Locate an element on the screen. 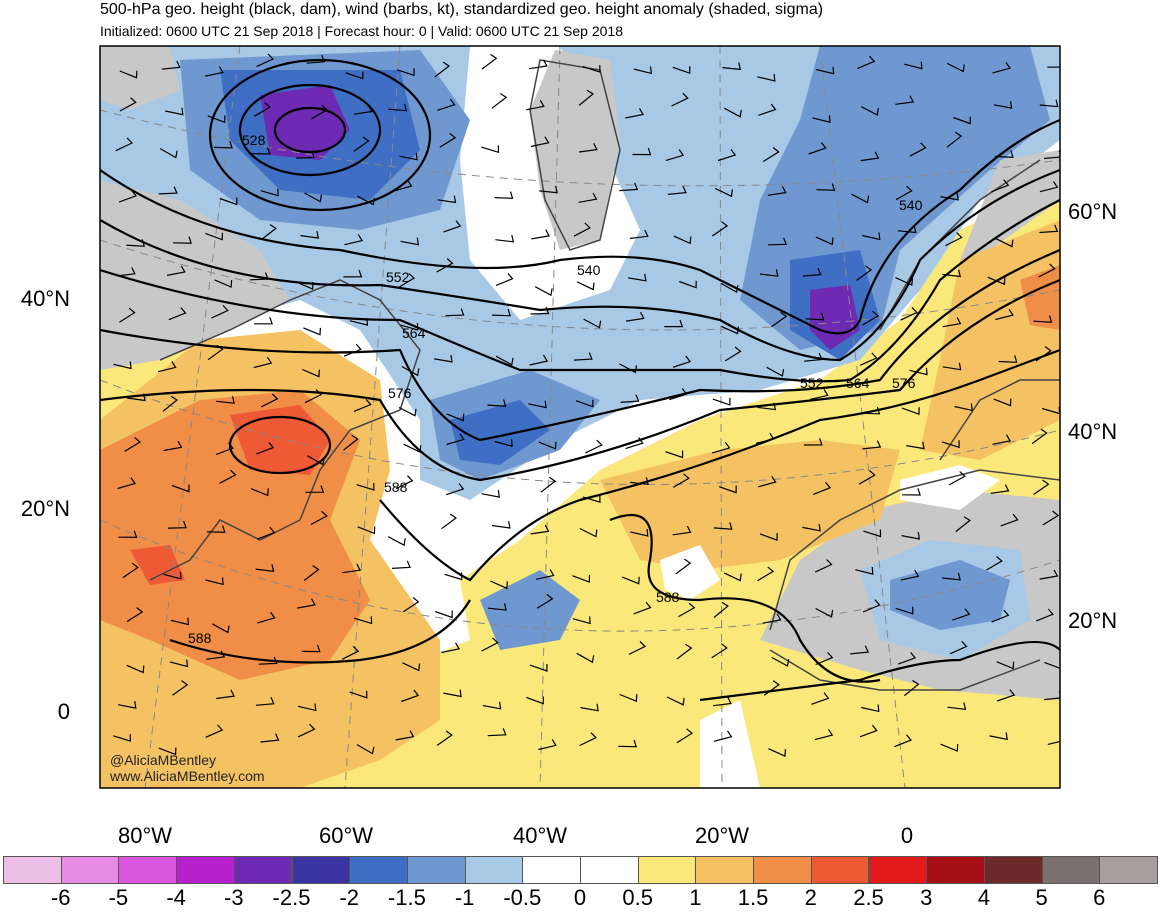 This screenshot has width=1160, height=912. colorbar-tick-label: 2.5 is located at coordinates (868, 897).